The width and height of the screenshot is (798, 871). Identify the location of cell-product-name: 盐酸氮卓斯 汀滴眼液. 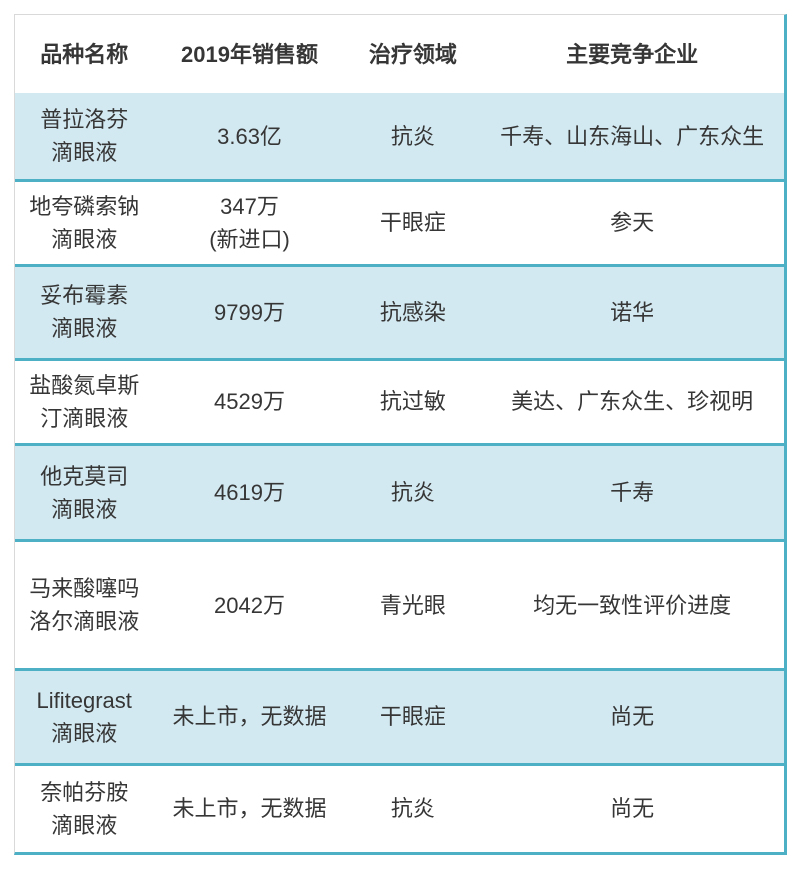
(84, 401).